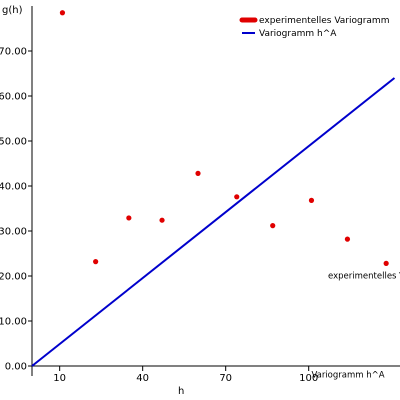  Describe the element at coordinates (364, 276) in the screenshot. I see `annotation-0: experimentelles Variogramm` at that location.